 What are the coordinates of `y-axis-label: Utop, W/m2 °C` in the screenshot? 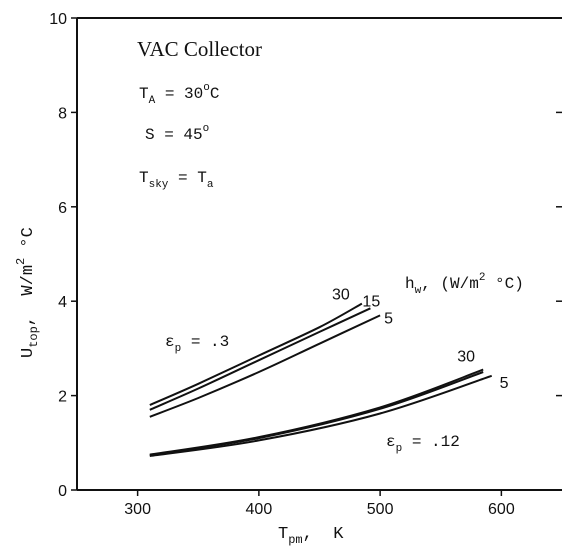 It's located at (27, 292).